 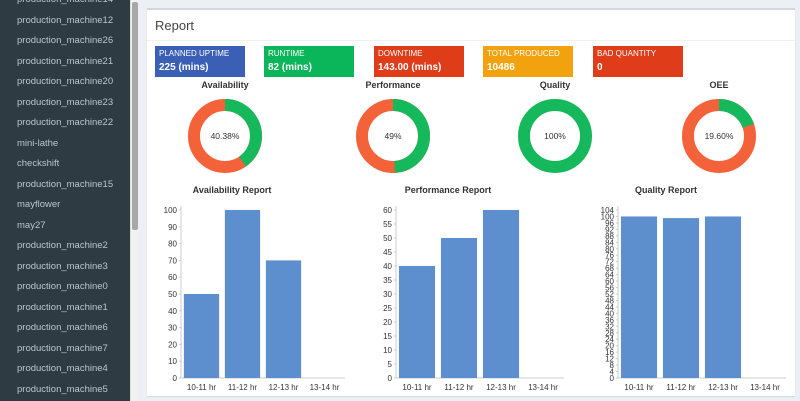 What do you see at coordinates (65, 184) in the screenshot?
I see `sidebar-item-production_machine15: production_machine15` at bounding box center [65, 184].